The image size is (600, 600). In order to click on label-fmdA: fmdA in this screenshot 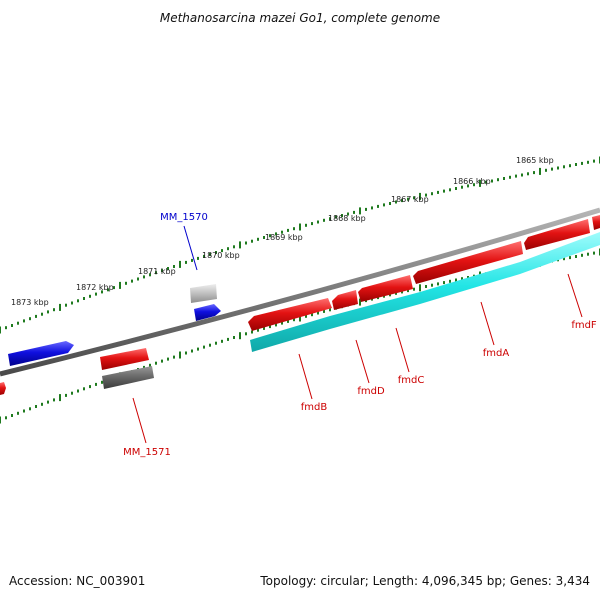, I will do `click(496, 353)`.